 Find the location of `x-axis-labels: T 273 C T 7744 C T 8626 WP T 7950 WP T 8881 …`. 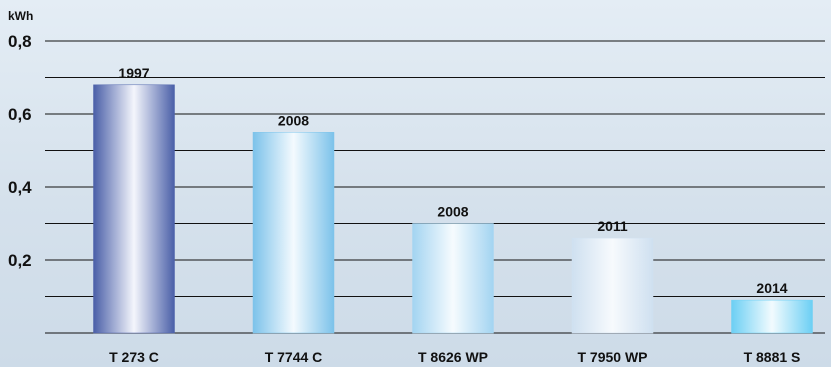

x-axis-labels: T 273 C T 7744 C T 8626 WP T 7950 WP T 8881 … is located at coordinates (454, 357).